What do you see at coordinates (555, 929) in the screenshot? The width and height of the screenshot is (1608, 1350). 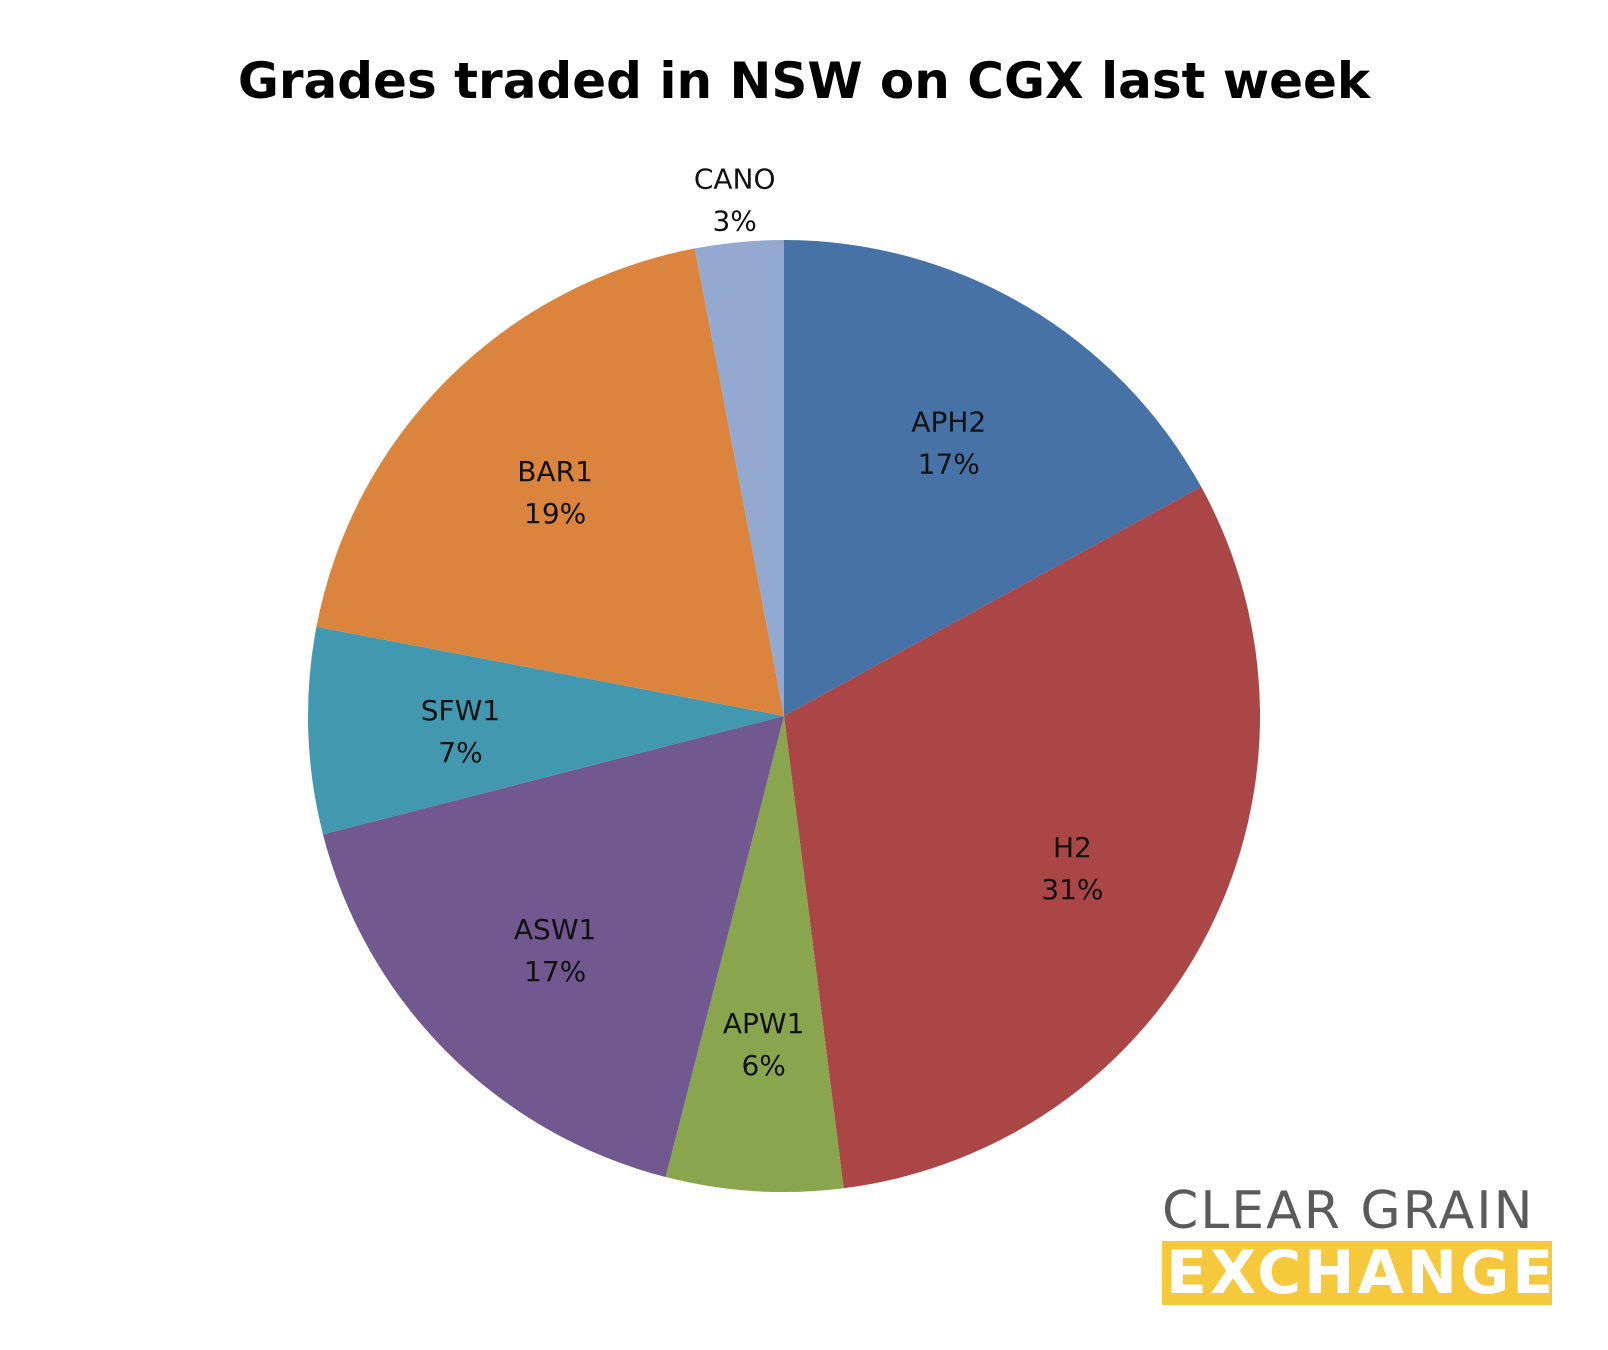 I see `slice-label-asw1: ASW1` at bounding box center [555, 929].